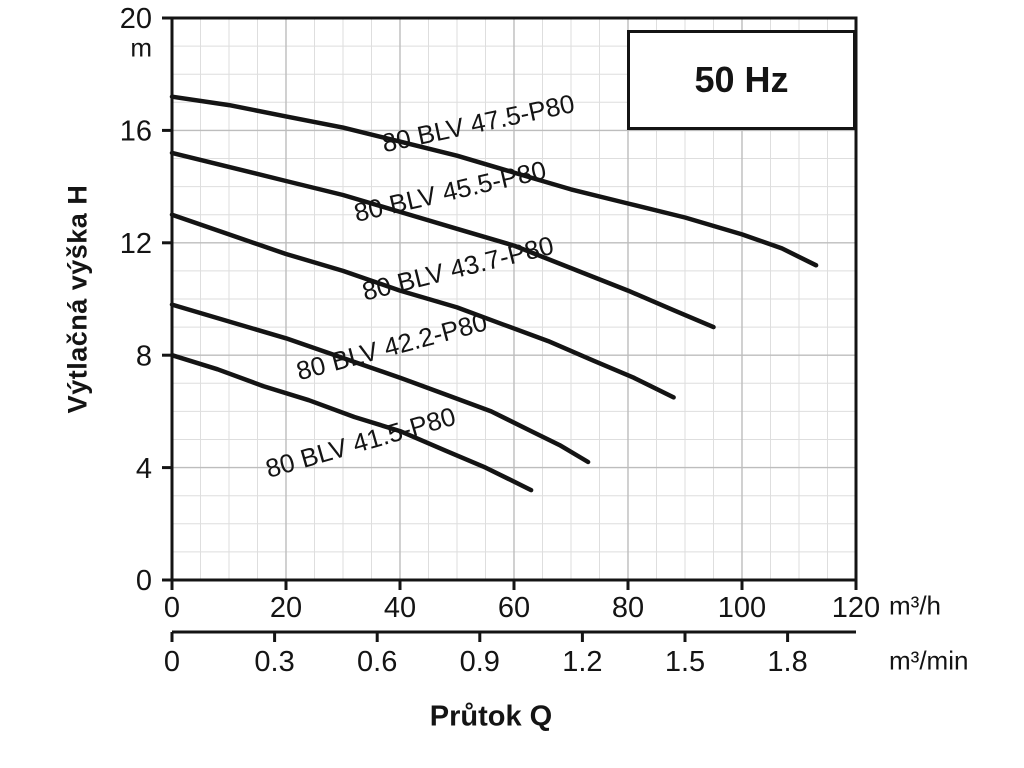 The width and height of the screenshot is (1024, 768). Describe the element at coordinates (136, 132) in the screenshot. I see `y-tick-label: 16` at that location.